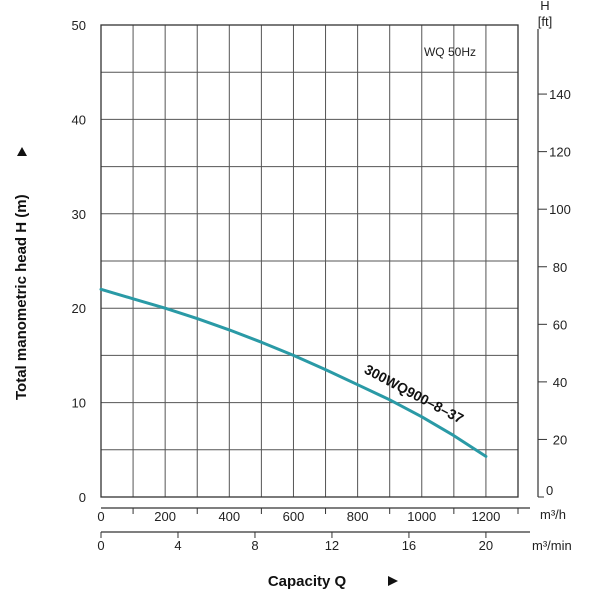 The width and height of the screenshot is (600, 600). What do you see at coordinates (307, 581) in the screenshot?
I see `x-axis-label: Capacity Q` at bounding box center [307, 581].